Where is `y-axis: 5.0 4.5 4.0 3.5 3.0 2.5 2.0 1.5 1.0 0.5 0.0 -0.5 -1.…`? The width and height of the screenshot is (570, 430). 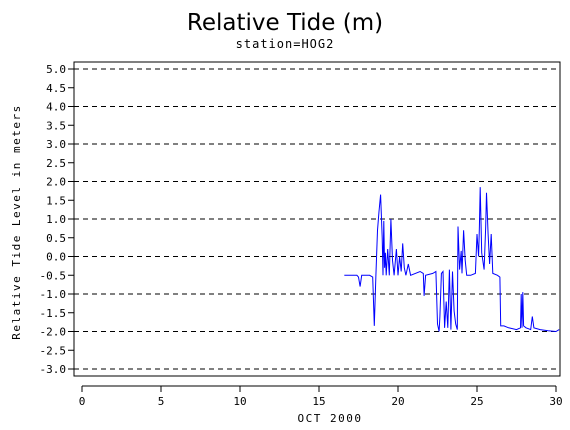 y-axis: 5.0 4.5 4.0 3.5 3.0 2.5 2.0 1.5 1.0 0.5 0.0 -0.5 -1.… is located at coordinates (57, 219).